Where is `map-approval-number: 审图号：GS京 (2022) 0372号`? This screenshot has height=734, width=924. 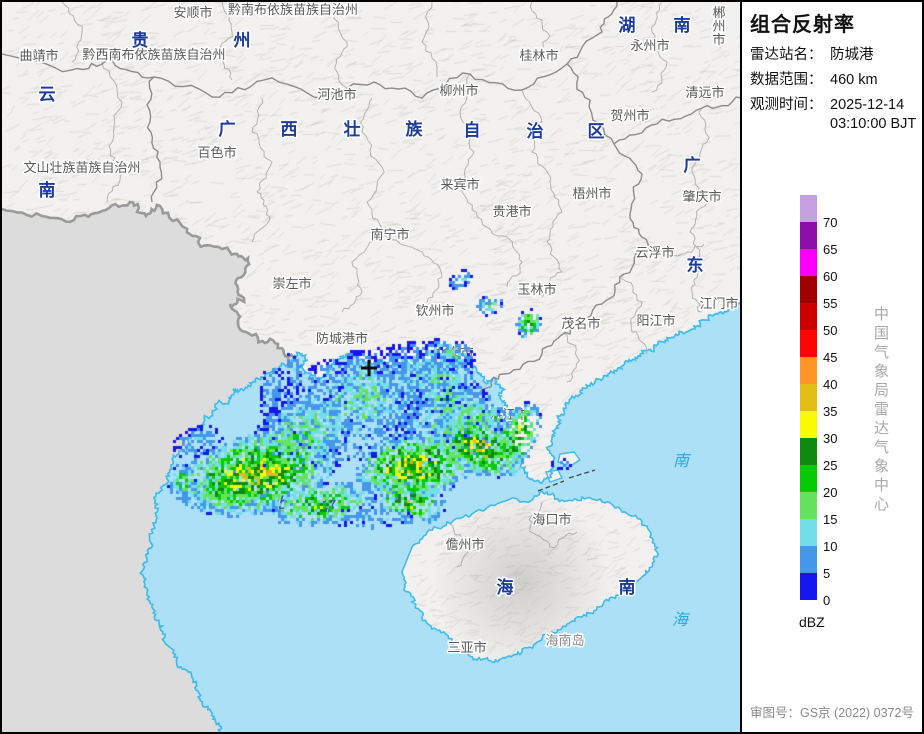 map-approval-number: 审图号：GS京 (2022) 0372号 is located at coordinates (832, 713).